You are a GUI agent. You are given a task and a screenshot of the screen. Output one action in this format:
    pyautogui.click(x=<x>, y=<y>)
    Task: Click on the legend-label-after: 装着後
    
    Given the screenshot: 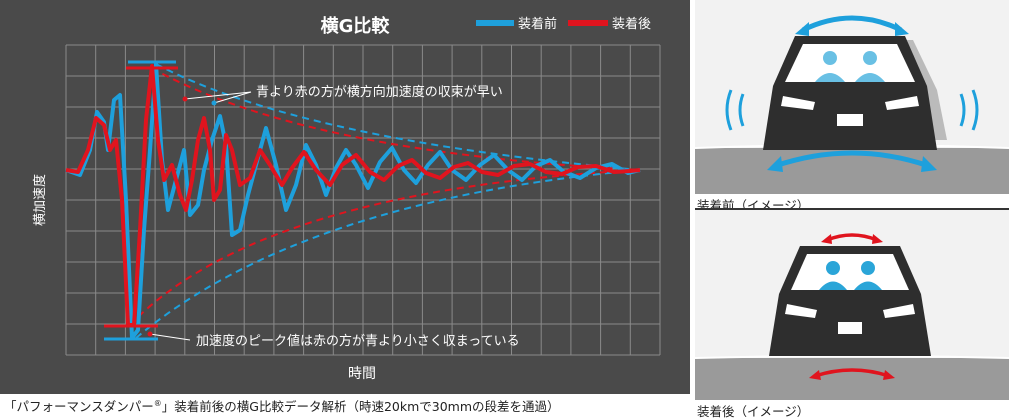 What is the action you would take?
    pyautogui.click(x=631, y=24)
    